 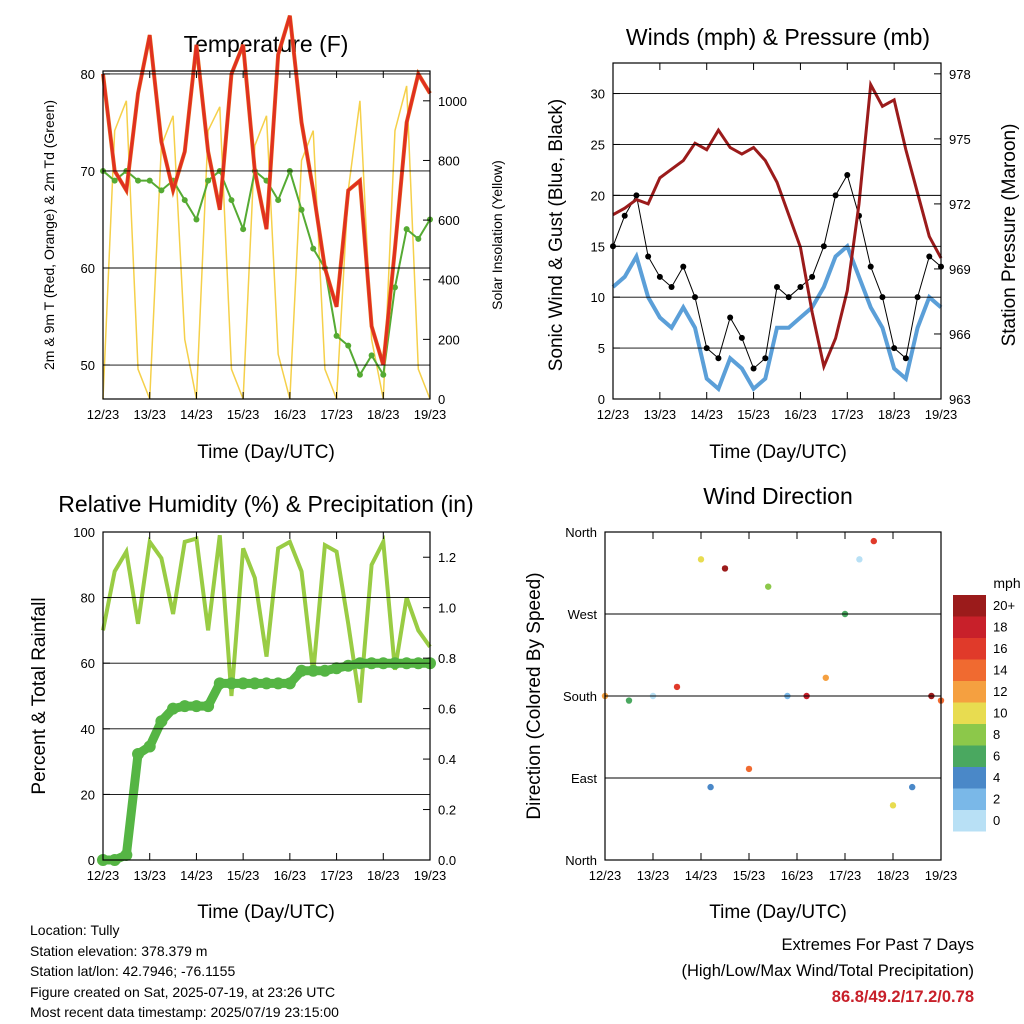 I want to click on solar-insolation-line, so click(x=266, y=242).